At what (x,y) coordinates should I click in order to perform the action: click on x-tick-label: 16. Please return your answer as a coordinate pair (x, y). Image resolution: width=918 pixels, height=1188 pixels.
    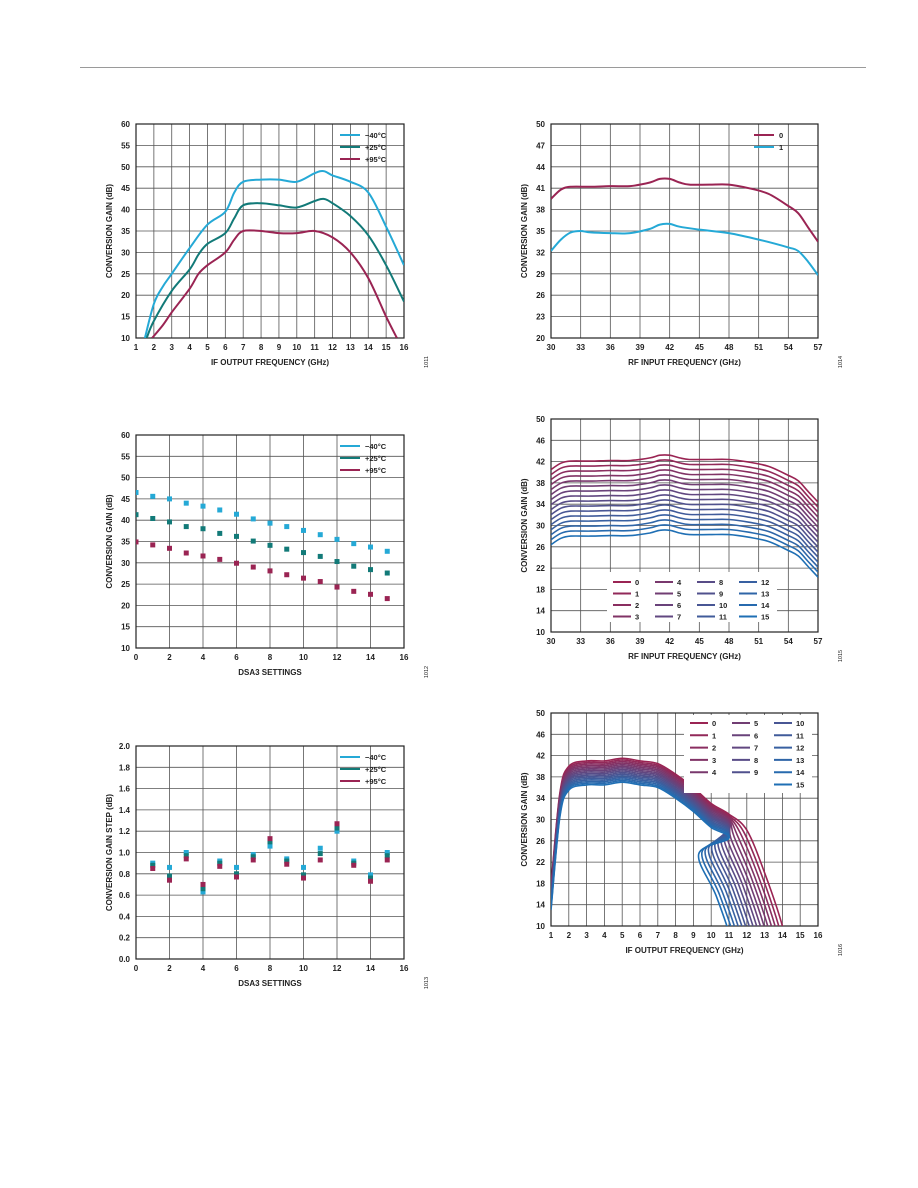
    Looking at the image, I should click on (404, 657).